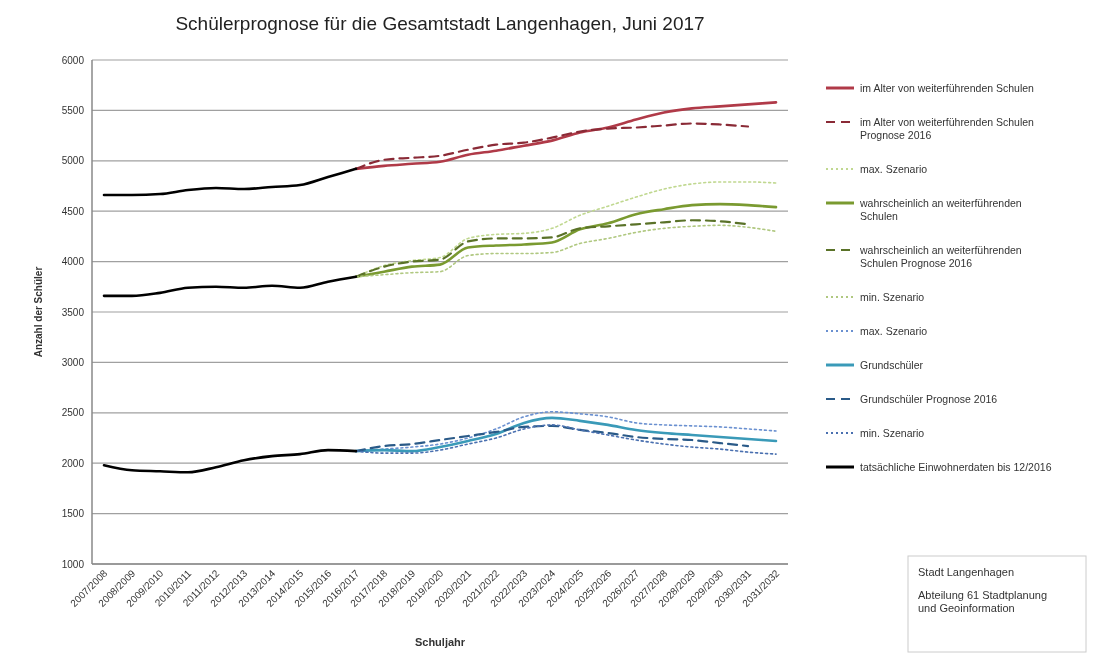  What do you see at coordinates (947, 88) in the screenshot?
I see `legend-label: im Alter von weiterführenden Schulen` at bounding box center [947, 88].